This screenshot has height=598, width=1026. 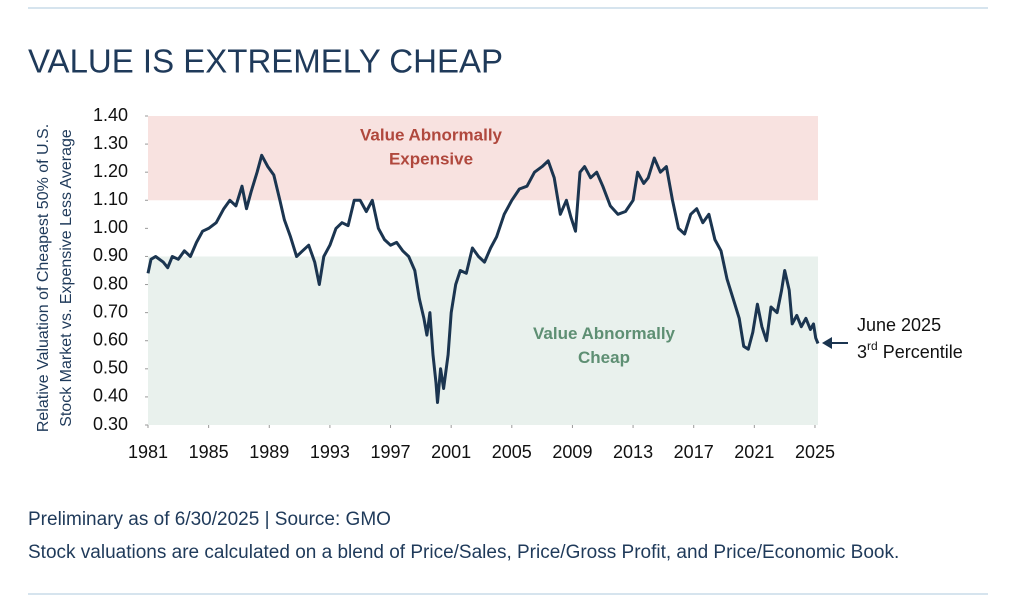 What do you see at coordinates (451, 452) in the screenshot?
I see `x-tick-label: 2001` at bounding box center [451, 452].